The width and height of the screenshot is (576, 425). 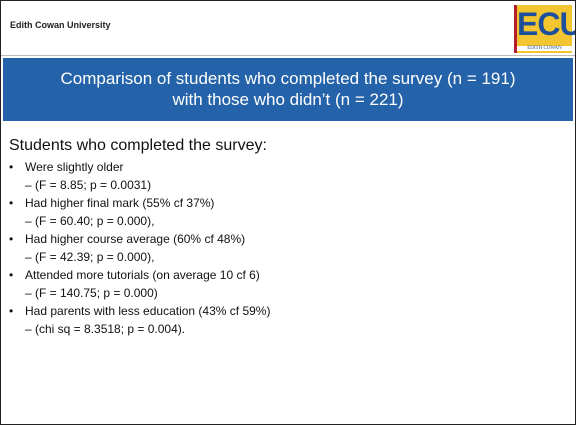 I want to click on bullet: Had higher course average (60% cf 48%), so click(x=139, y=239).